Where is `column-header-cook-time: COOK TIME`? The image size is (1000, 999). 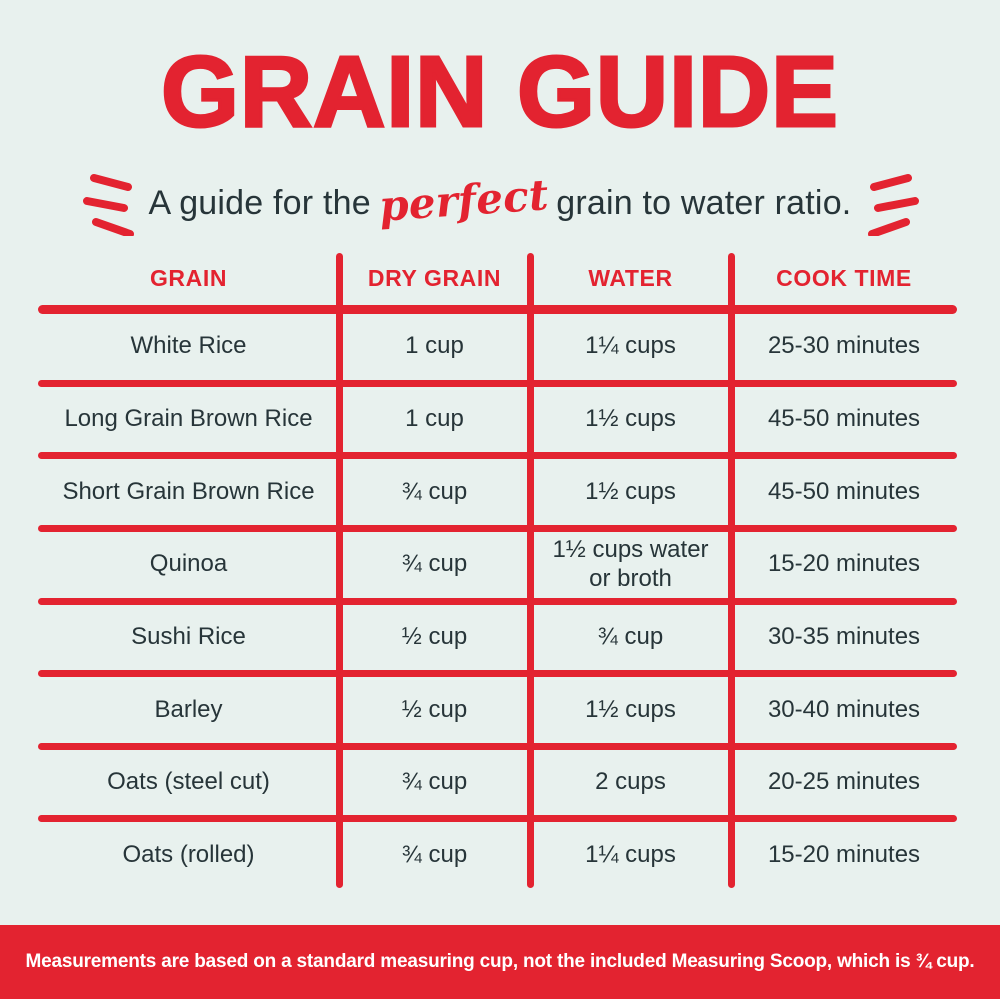 column-header-cook-time: COOK TIME is located at coordinates (844, 278).